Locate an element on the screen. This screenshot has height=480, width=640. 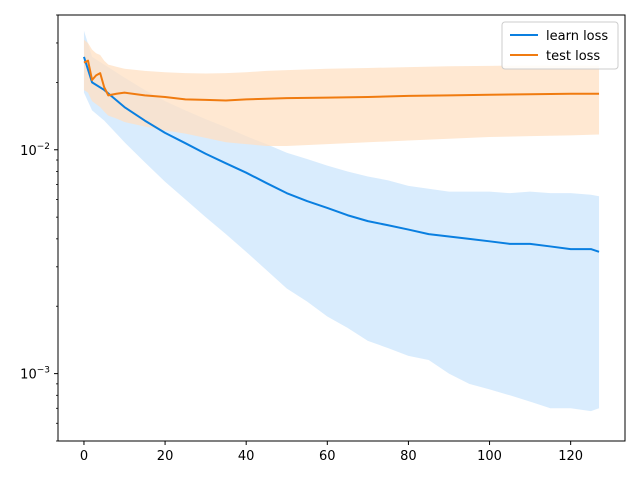
test-loss-line is located at coordinates (341, 80).